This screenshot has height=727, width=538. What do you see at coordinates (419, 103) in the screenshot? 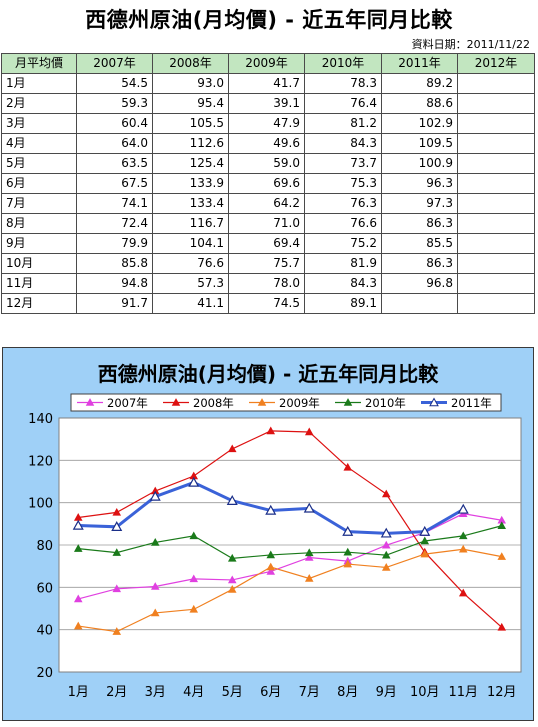
I see `price-cell: 88.6` at bounding box center [419, 103].